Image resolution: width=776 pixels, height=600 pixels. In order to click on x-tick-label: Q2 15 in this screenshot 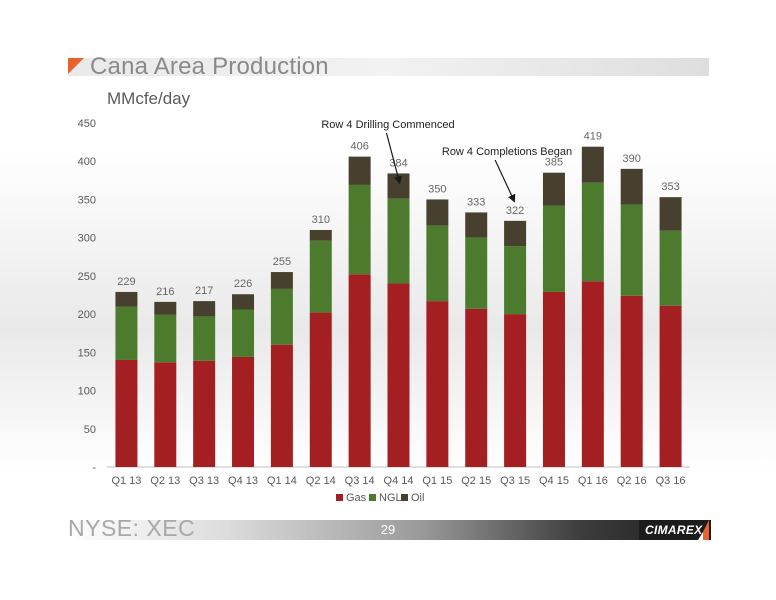, I will do `click(476, 481)`.